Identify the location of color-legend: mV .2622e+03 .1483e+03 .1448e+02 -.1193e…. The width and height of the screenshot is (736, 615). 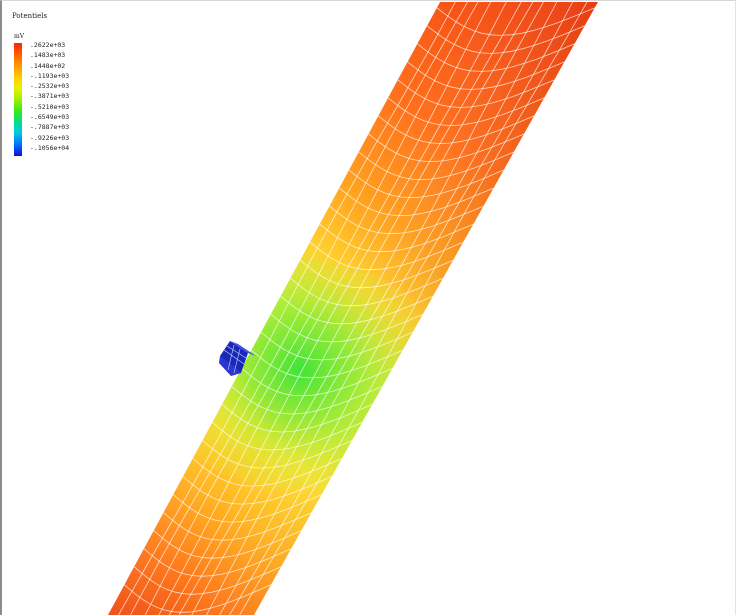
(40, 94).